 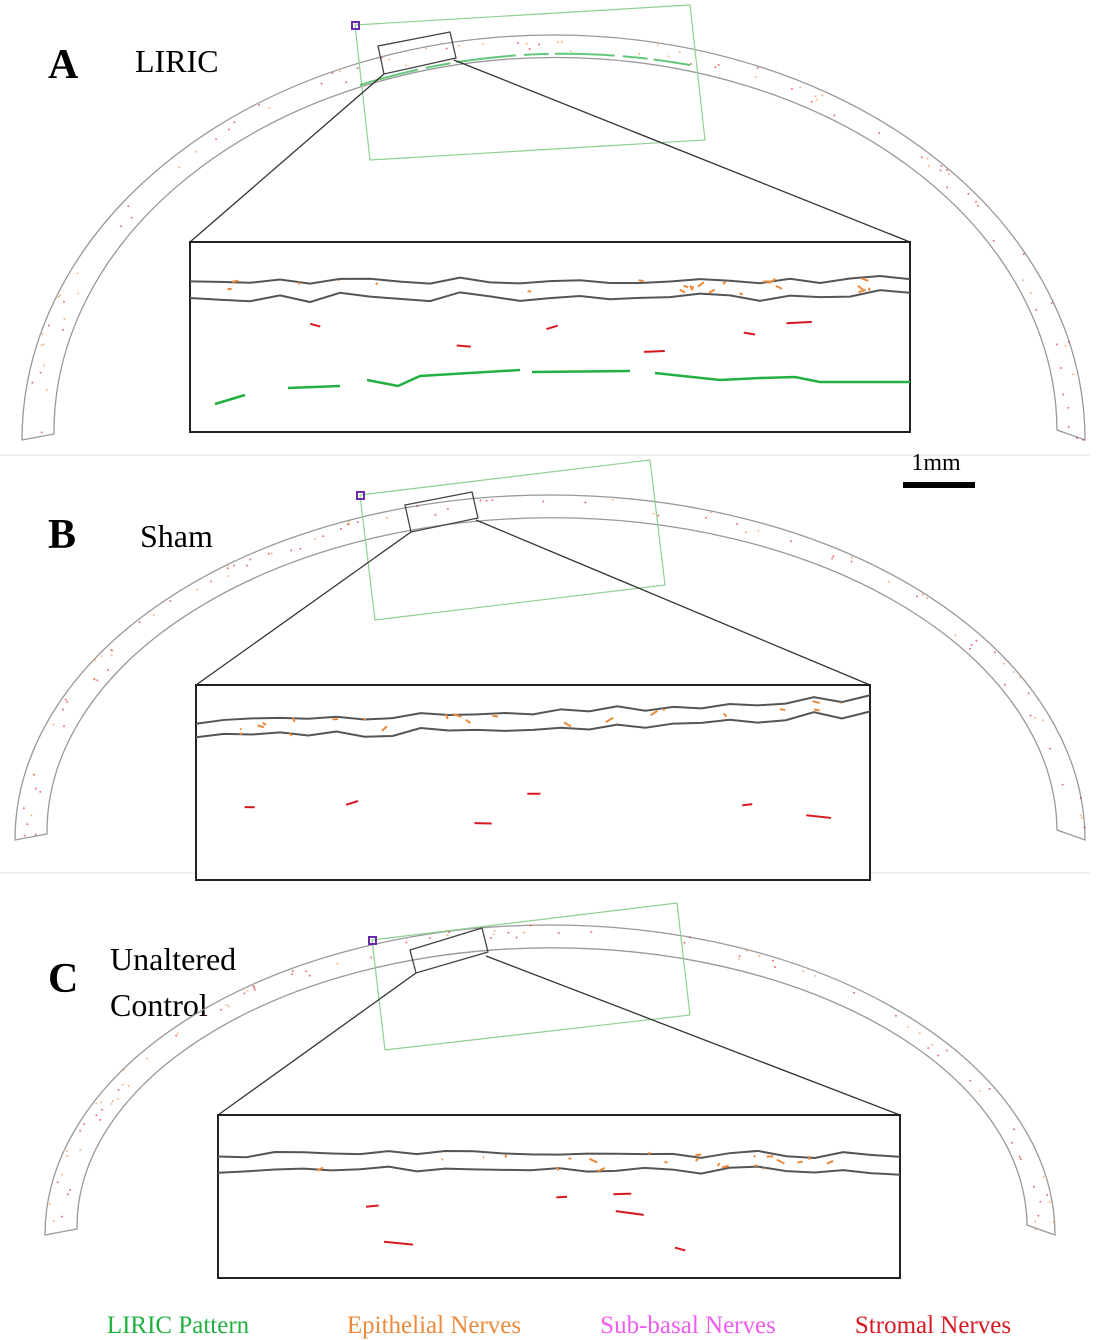 I want to click on panel-label: LIRIC, so click(x=177, y=61).